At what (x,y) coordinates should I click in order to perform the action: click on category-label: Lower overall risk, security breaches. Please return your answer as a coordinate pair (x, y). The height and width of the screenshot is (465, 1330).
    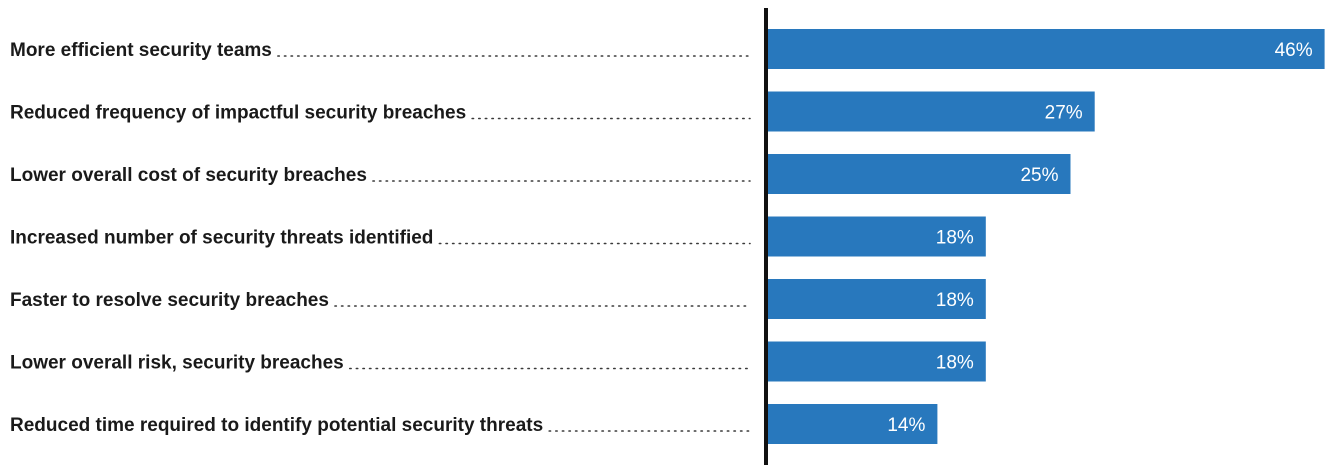
    Looking at the image, I should click on (177, 363).